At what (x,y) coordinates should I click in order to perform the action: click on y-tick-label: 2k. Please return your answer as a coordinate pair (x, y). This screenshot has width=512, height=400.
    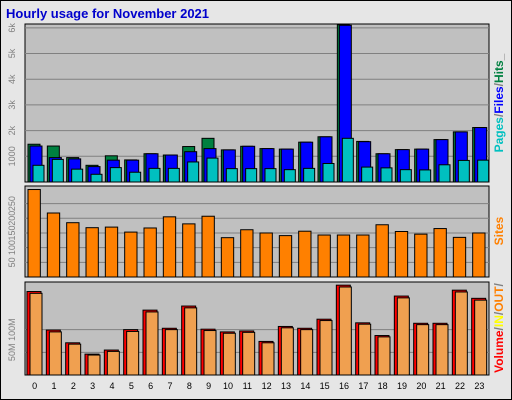
    Looking at the image, I should click on (12, 130).